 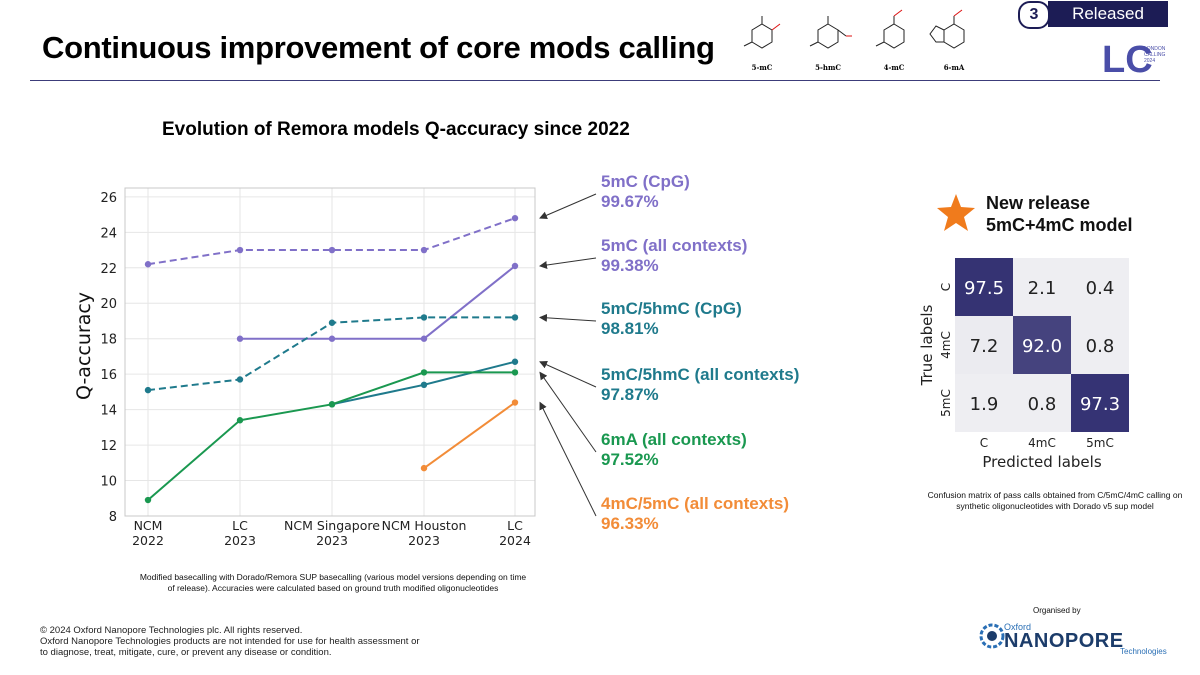 What do you see at coordinates (674, 450) in the screenshot?
I see `callout-6mA_all: 6mA (all contexts) 97.52%` at bounding box center [674, 450].